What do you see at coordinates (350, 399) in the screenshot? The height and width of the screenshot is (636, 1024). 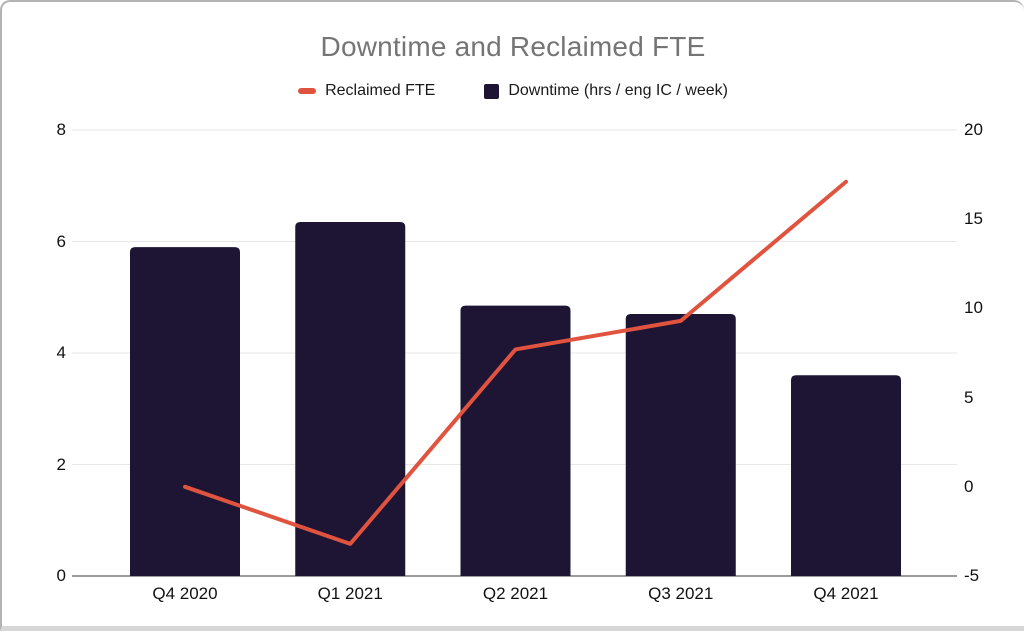 I see `bar-q1-2021` at bounding box center [350, 399].